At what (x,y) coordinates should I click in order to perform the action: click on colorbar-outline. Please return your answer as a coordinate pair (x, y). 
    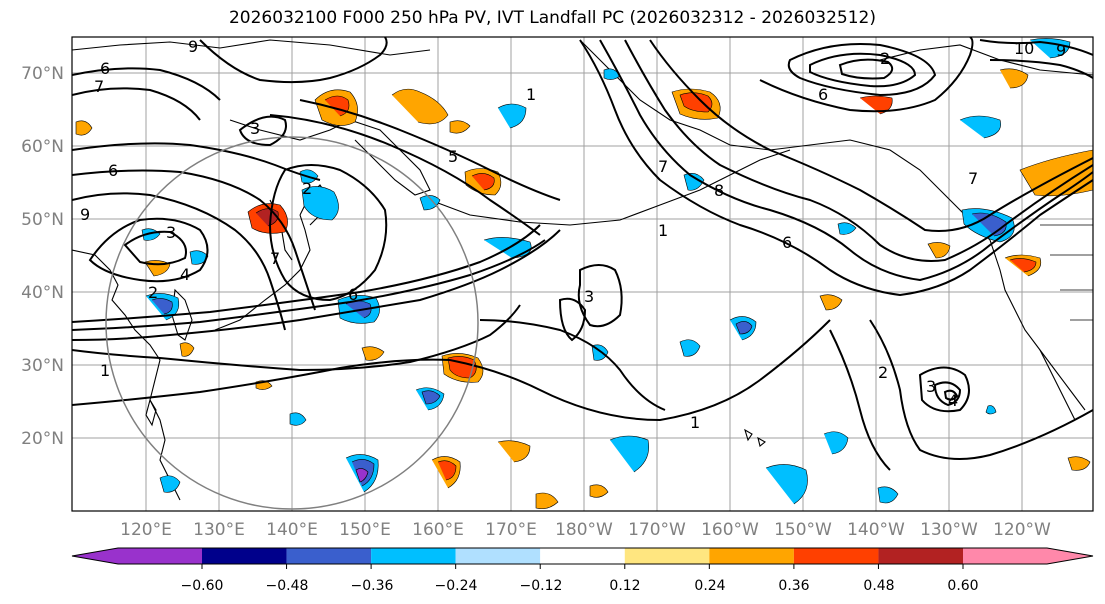
    Looking at the image, I should click on (582, 556).